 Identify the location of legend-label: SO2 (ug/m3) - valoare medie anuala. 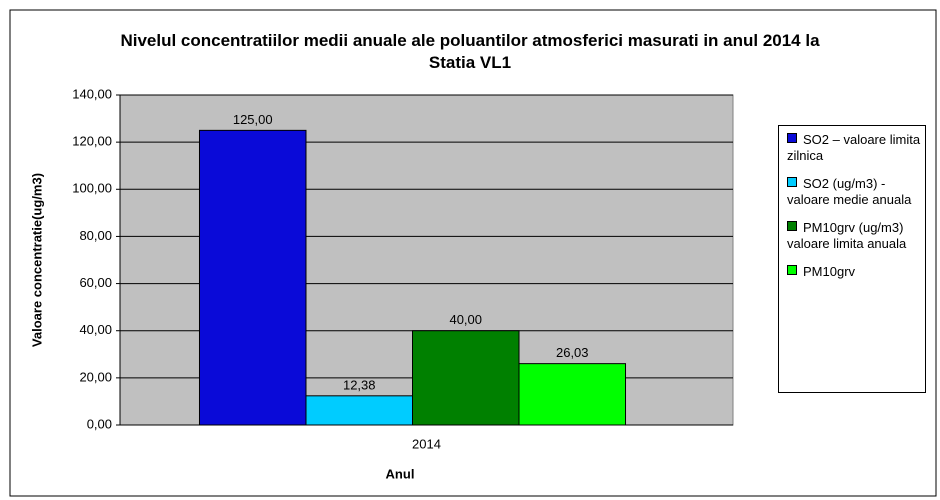
(849, 191).